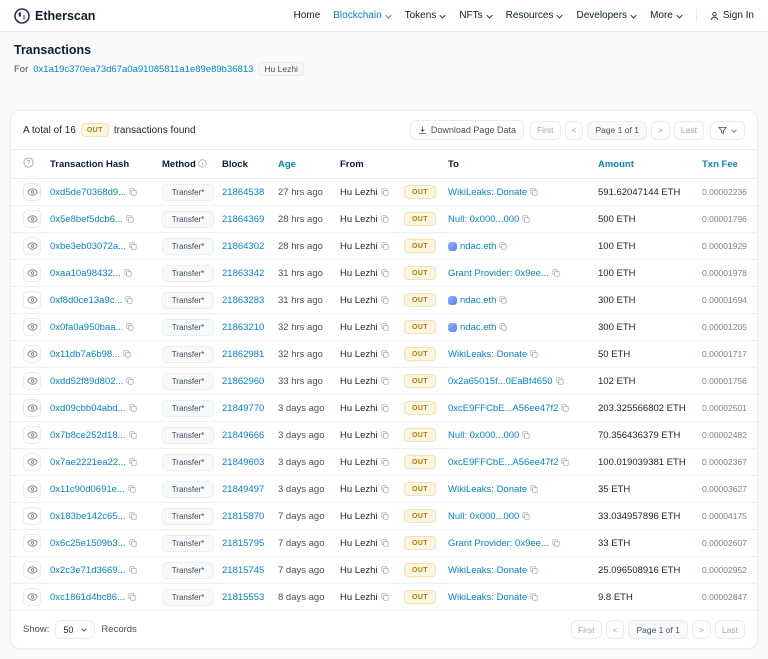  Describe the element at coordinates (362, 15) in the screenshot. I see `nav-item-blockchain: Blockchain` at that location.